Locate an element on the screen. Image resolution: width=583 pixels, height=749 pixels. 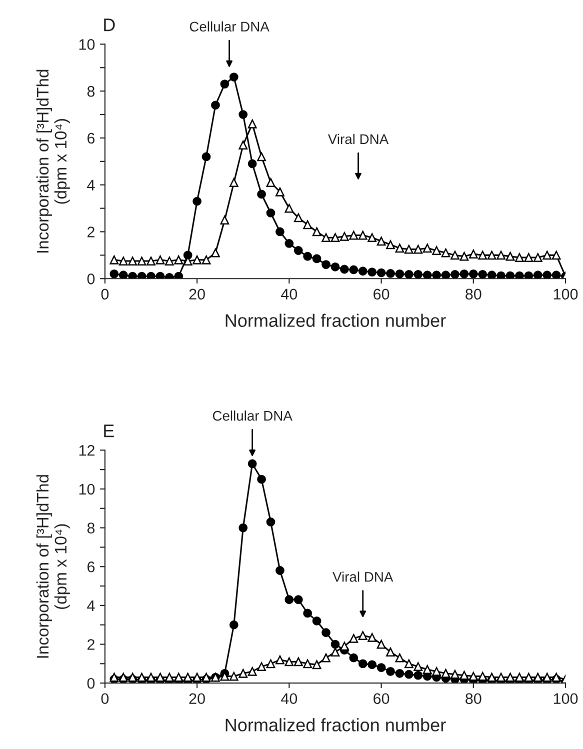
text: Cellular DNA is located at coordinates (230, 26).